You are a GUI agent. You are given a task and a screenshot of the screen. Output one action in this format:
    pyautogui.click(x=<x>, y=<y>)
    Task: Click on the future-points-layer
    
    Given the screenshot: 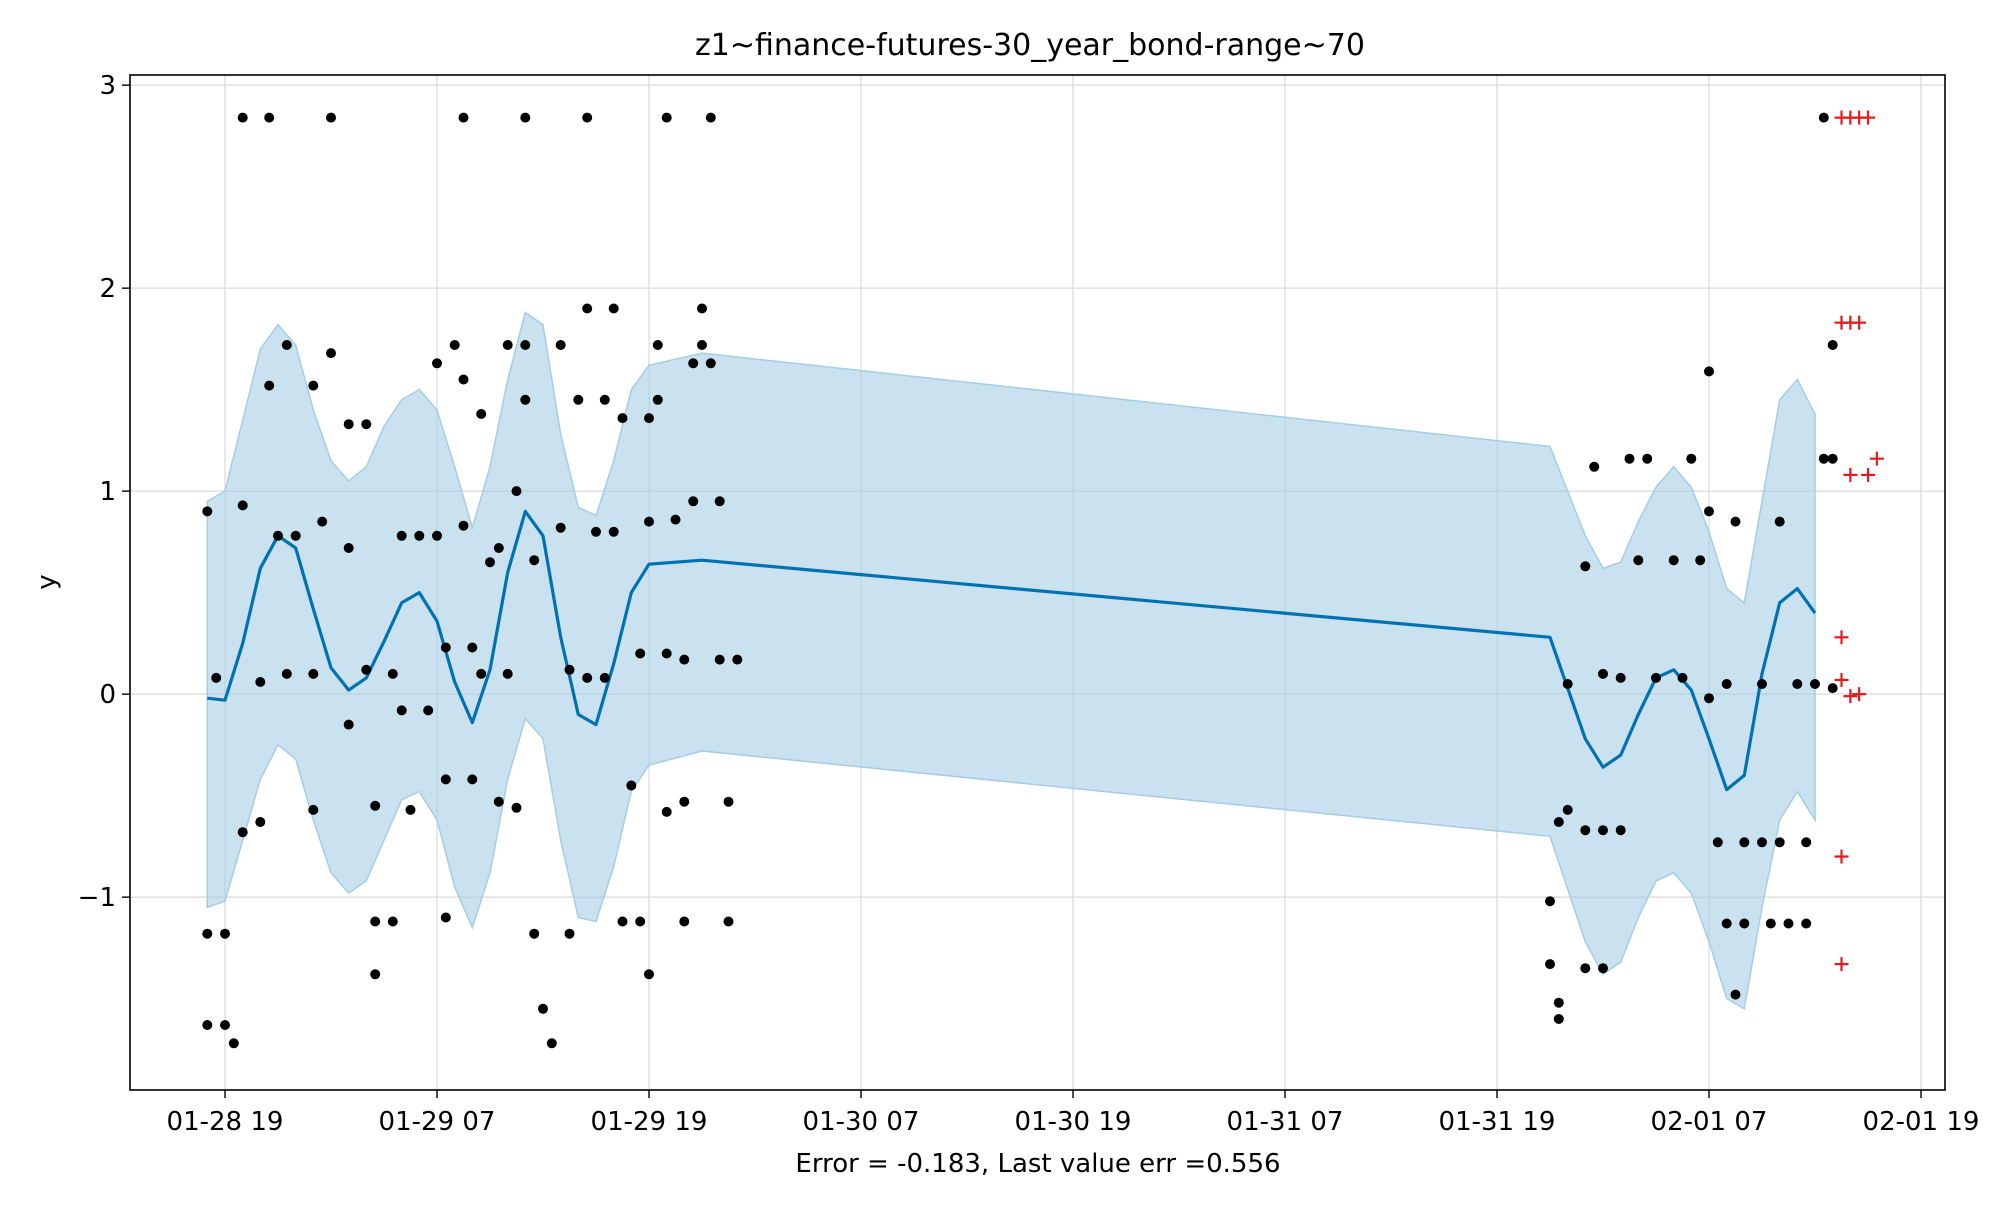 What is the action you would take?
    pyautogui.click(x=1859, y=541)
    